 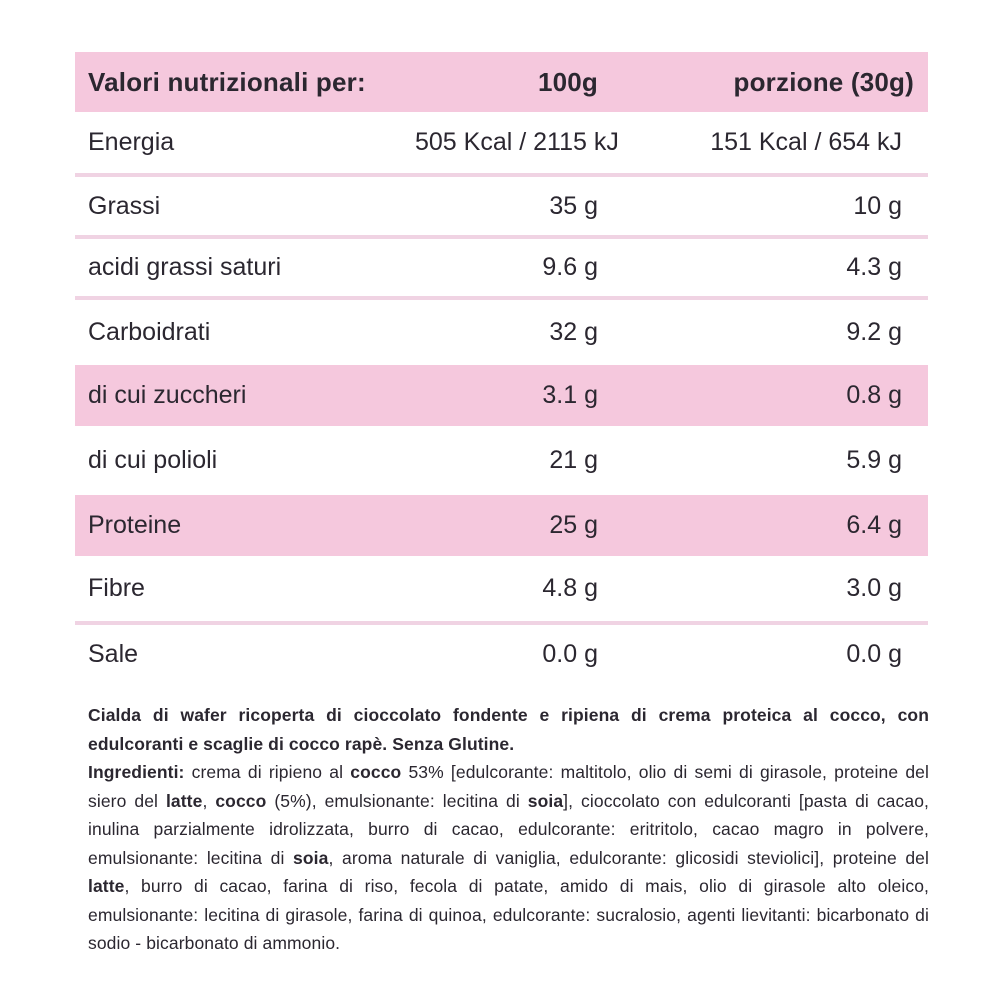 What do you see at coordinates (874, 395) in the screenshot?
I see `value-per-portion: 0.8 g` at bounding box center [874, 395].